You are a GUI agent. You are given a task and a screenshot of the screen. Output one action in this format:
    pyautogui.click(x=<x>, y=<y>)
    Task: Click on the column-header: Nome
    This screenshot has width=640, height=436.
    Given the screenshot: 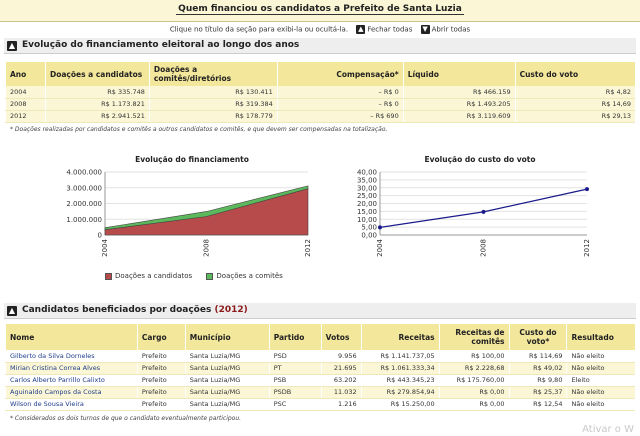 What is the action you would take?
    pyautogui.click(x=71, y=337)
    